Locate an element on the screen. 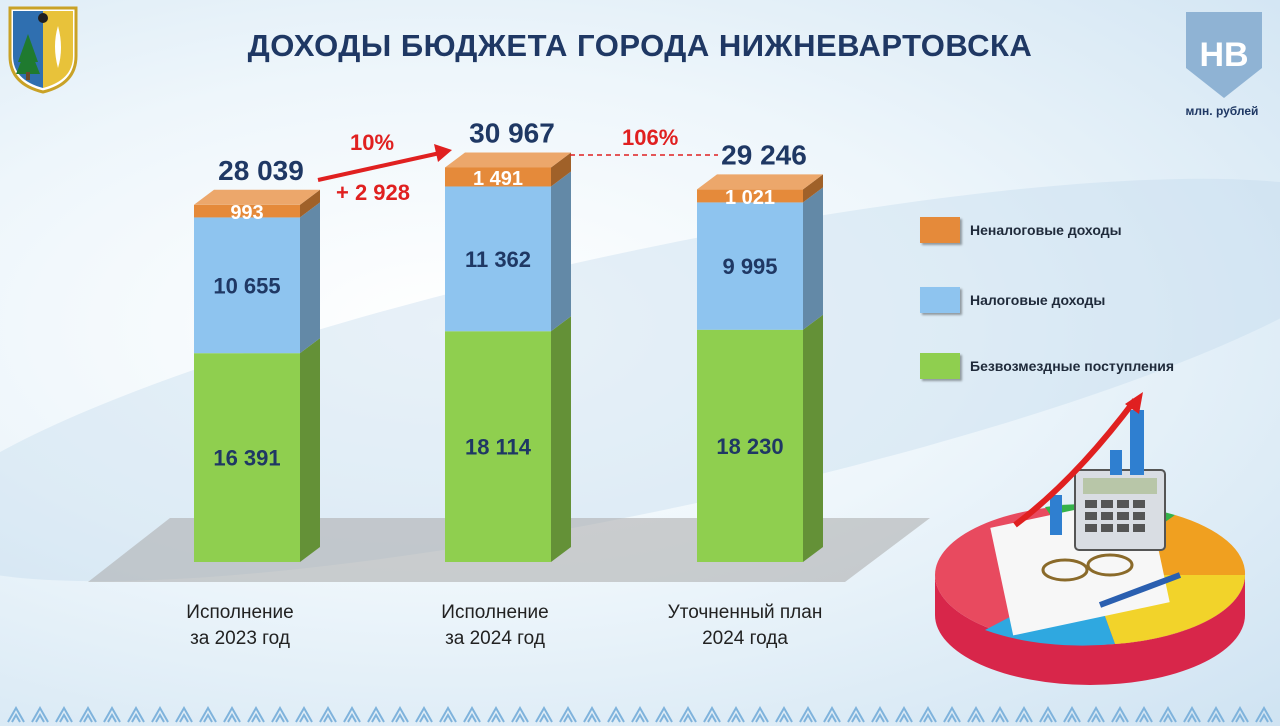 The width and height of the screenshot is (1280, 726). finance-illustration is located at coordinates (1090, 538).